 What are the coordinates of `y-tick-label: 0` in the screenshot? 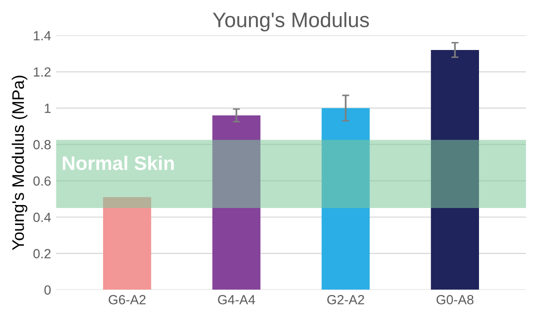 It's located at (47, 290).